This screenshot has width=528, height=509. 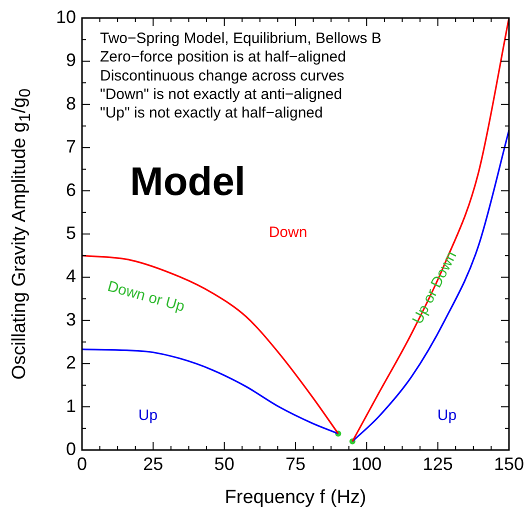 I want to click on y-tick-label: 0, so click(x=71, y=448).